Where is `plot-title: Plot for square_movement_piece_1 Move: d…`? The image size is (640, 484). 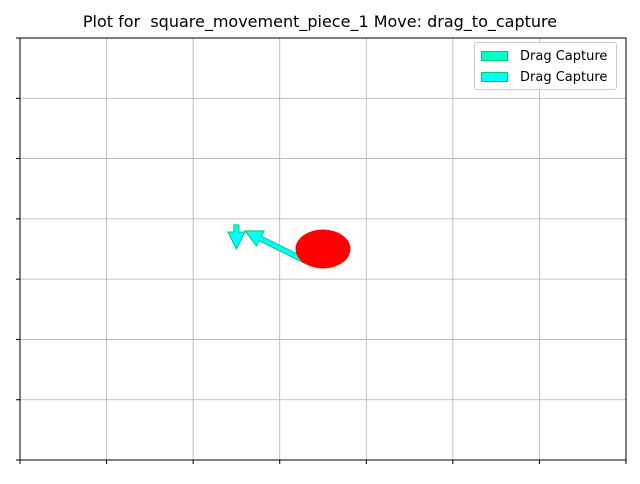 plot-title: Plot for square_movement_piece_1 Move: d… is located at coordinates (320, 21).